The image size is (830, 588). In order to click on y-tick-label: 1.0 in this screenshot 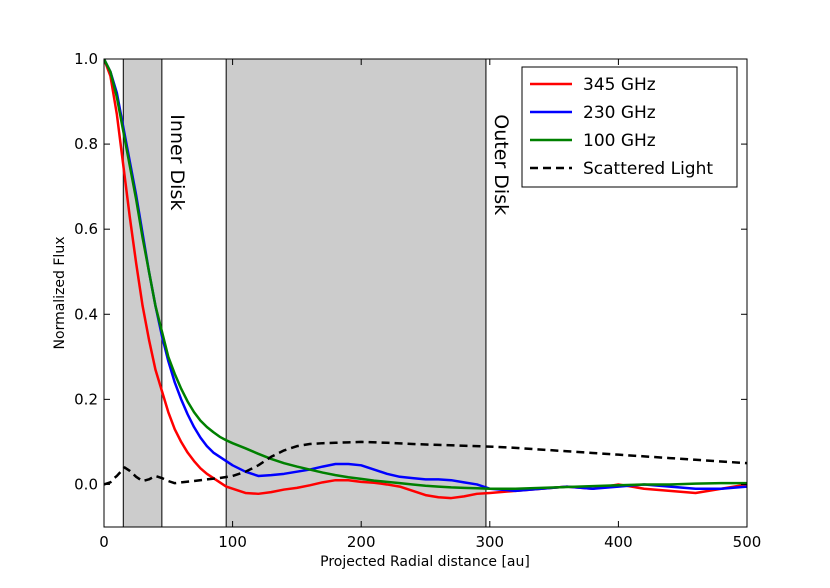, I will do `click(86, 59)`.